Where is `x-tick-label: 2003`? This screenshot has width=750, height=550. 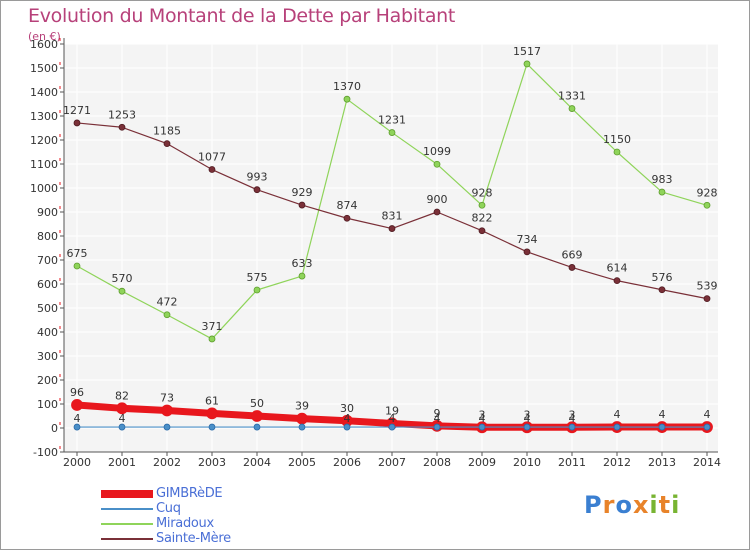 x-tick-label: 2003 is located at coordinates (212, 462).